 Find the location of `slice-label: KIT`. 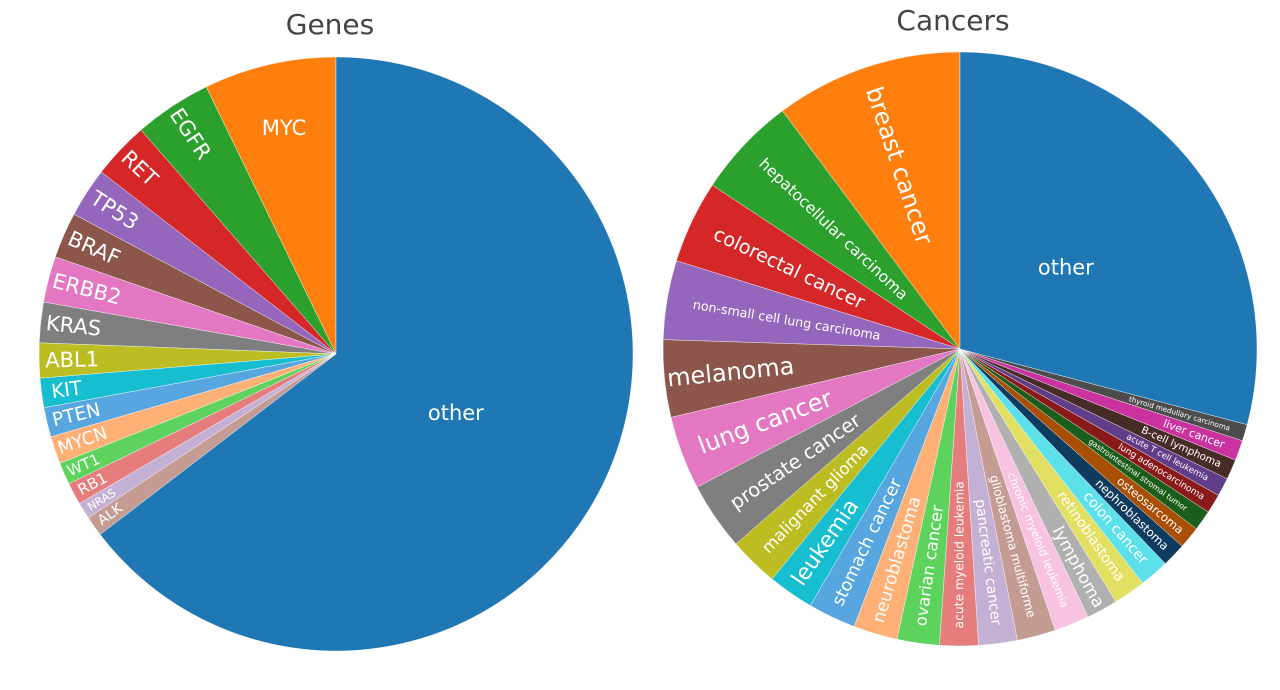

slice-label: KIT is located at coordinates (67, 389).